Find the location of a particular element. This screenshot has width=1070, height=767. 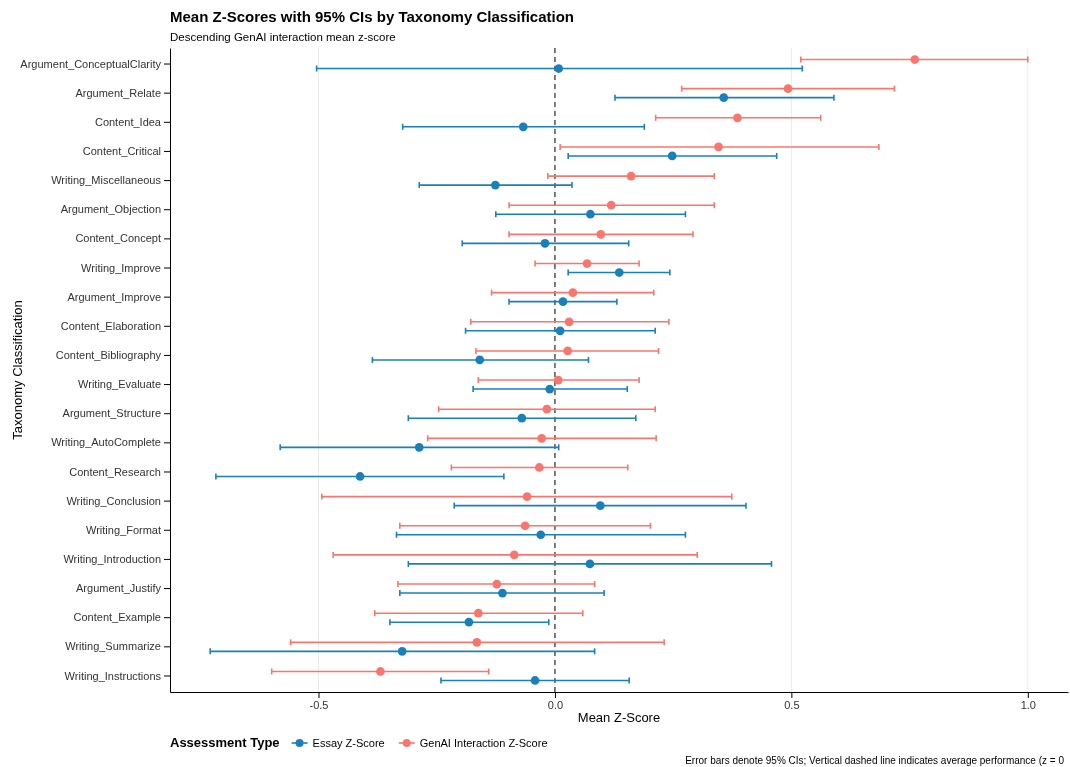

y-tick-label: Content_Concept is located at coordinates (118, 238).